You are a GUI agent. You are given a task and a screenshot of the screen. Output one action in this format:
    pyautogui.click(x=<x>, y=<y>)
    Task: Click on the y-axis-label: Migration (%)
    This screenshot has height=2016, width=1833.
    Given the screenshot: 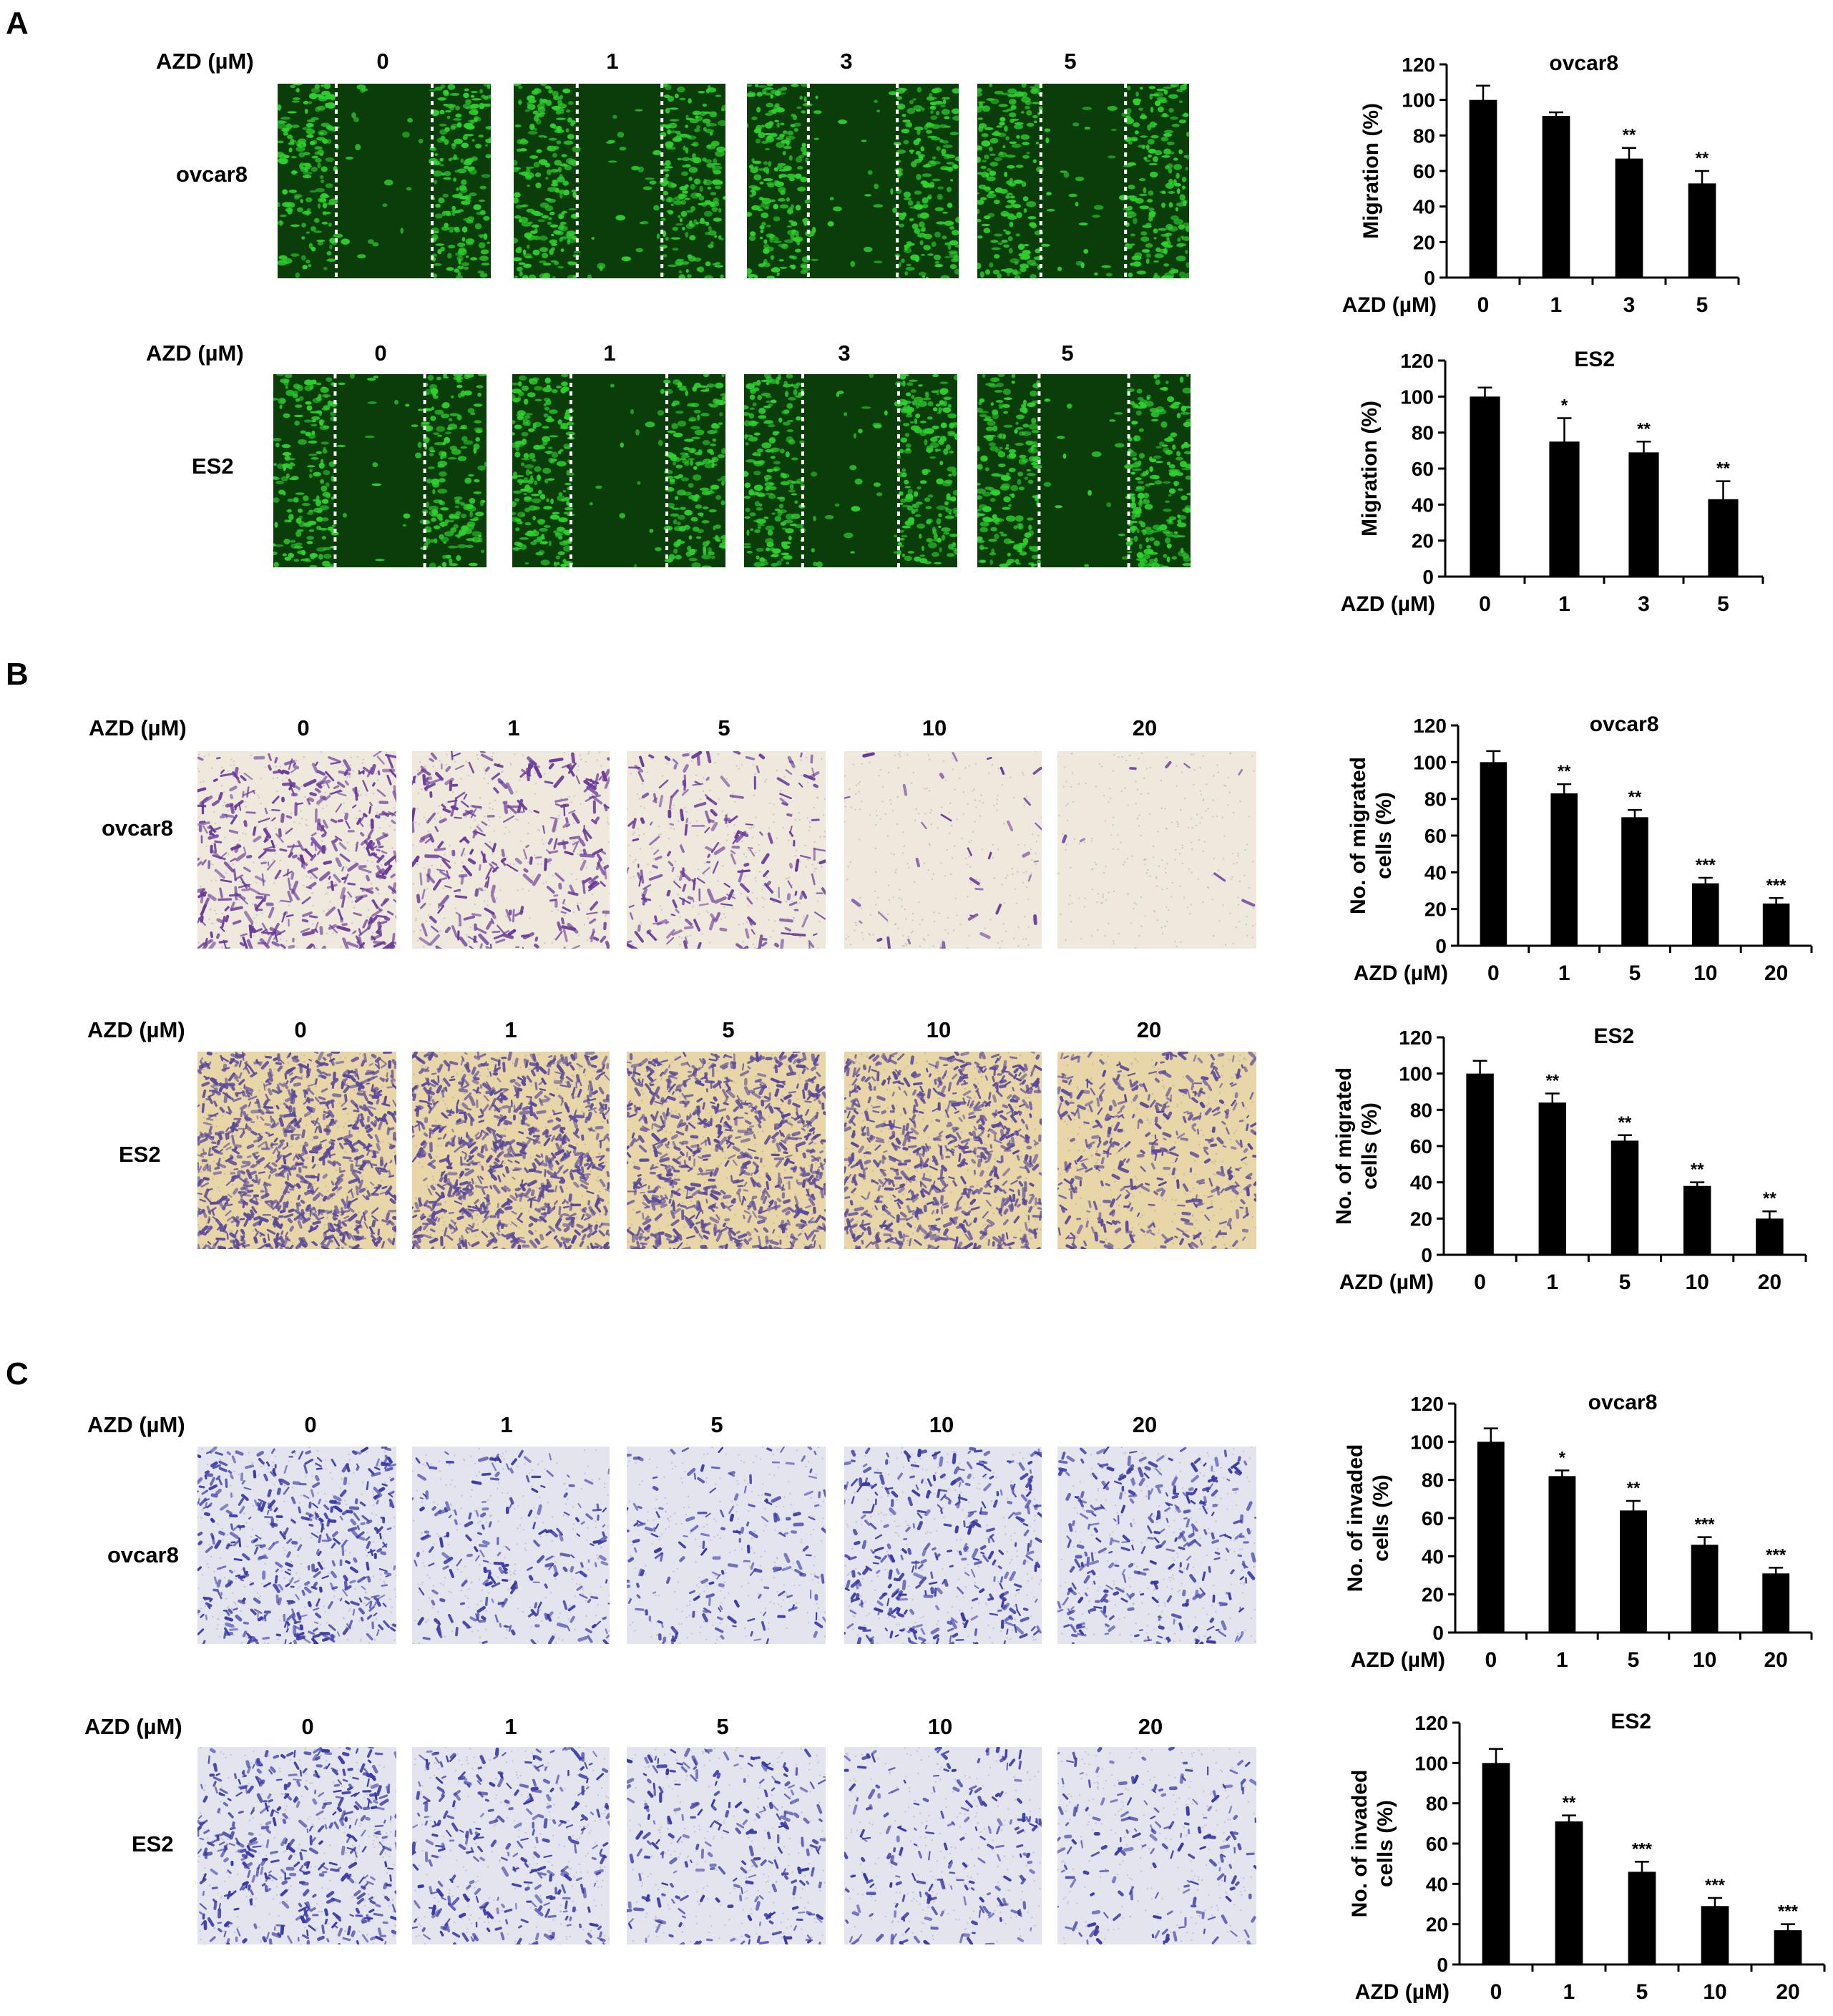 What is the action you would take?
    pyautogui.click(x=1370, y=469)
    